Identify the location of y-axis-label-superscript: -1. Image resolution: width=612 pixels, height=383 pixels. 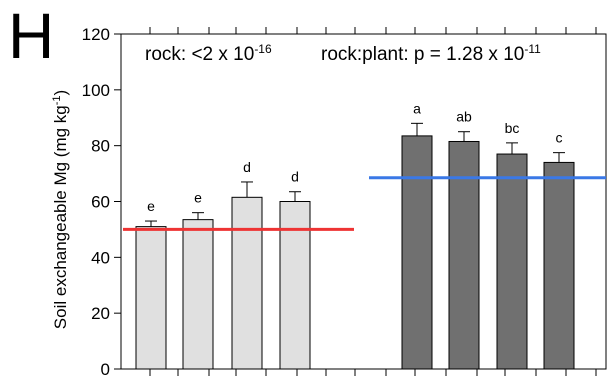
(57, 100).